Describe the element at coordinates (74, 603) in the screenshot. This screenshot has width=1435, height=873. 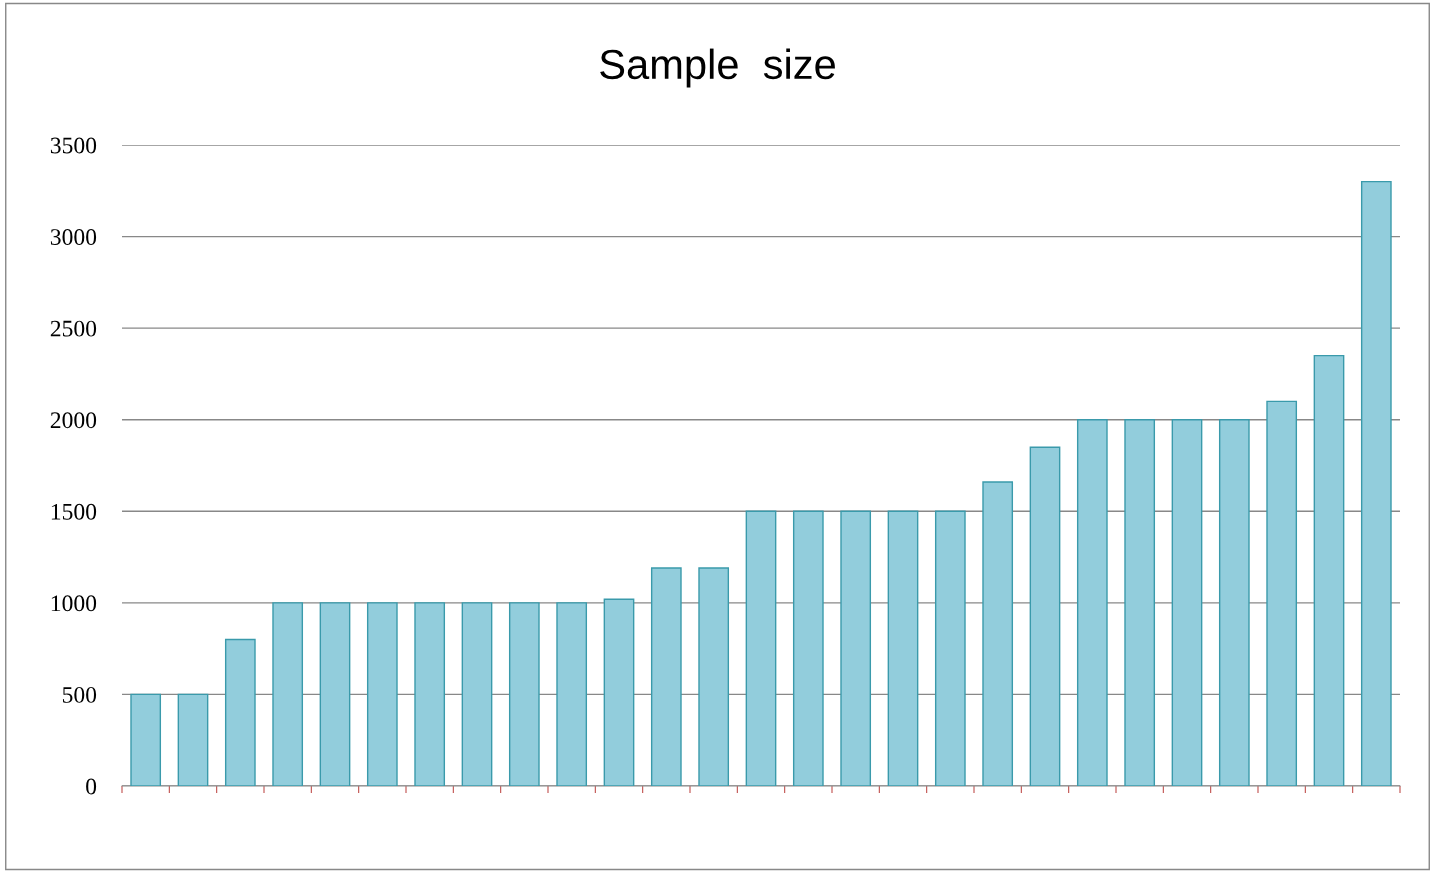
I see `y-tick-label: 1000` at that location.